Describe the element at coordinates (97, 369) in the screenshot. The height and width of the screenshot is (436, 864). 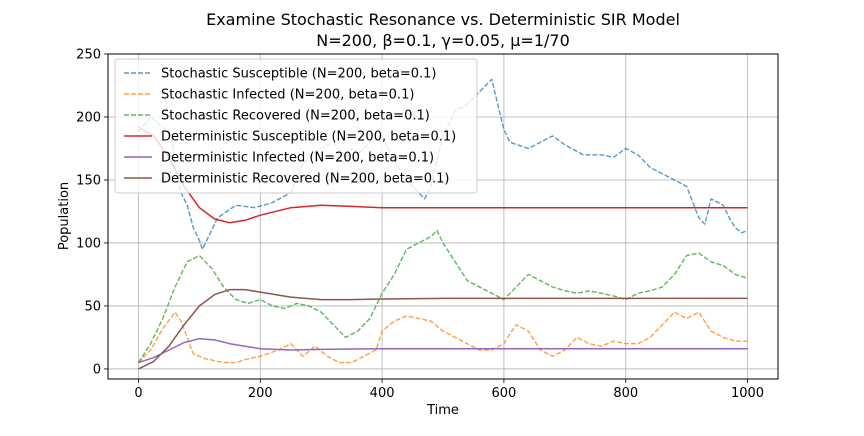
I see `y-tick-label: 0` at that location.